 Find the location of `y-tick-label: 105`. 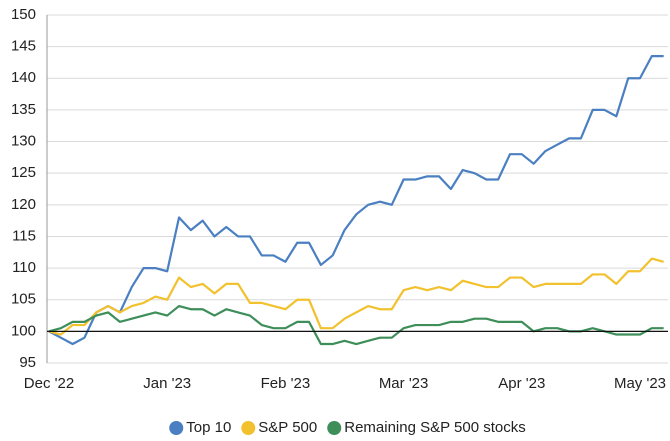

y-tick-label: 105 is located at coordinates (23, 299).